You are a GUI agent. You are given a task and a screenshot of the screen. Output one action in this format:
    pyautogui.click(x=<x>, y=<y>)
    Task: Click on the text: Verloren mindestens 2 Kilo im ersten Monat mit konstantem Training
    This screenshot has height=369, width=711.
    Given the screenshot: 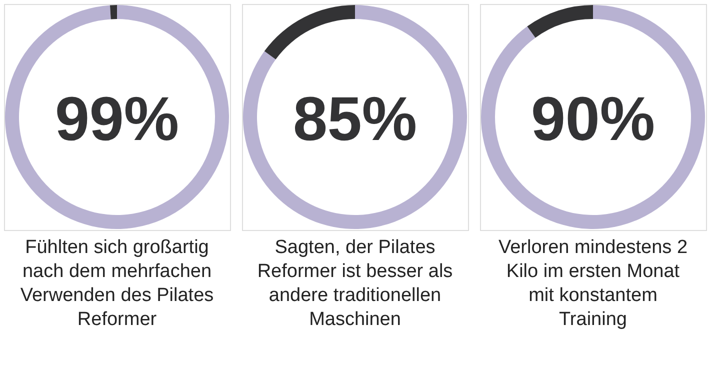 What is the action you would take?
    pyautogui.click(x=593, y=283)
    